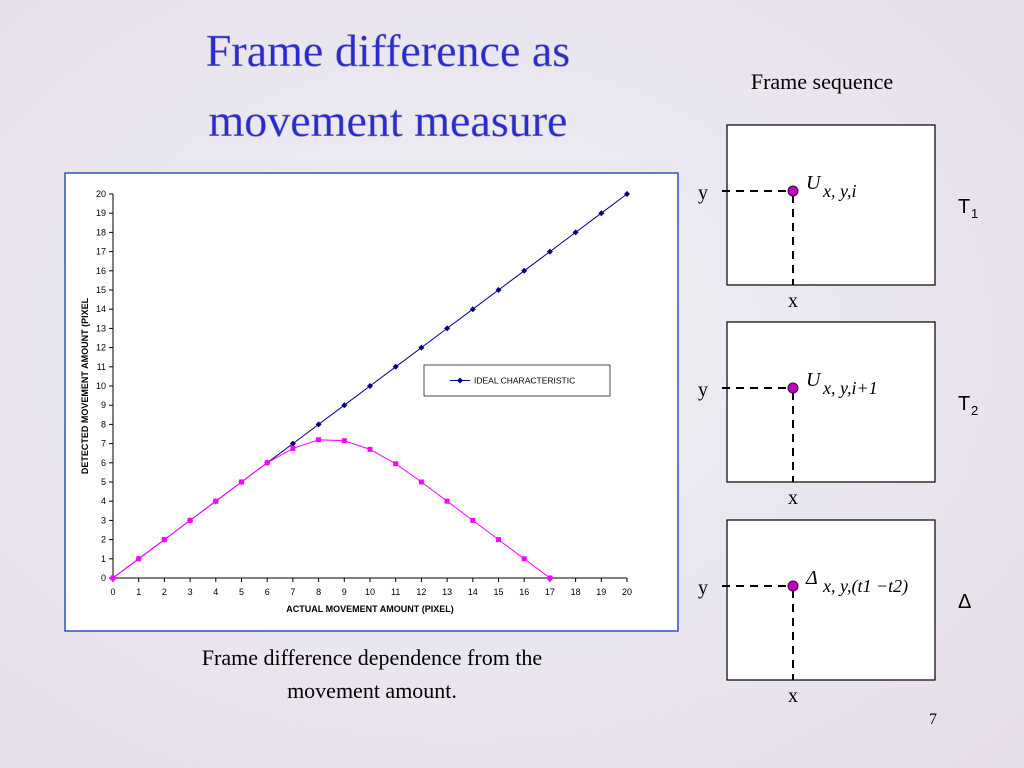 This screenshot has height=768, width=1024. Describe the element at coordinates (933, 719) in the screenshot. I see `page-number: 7` at that location.